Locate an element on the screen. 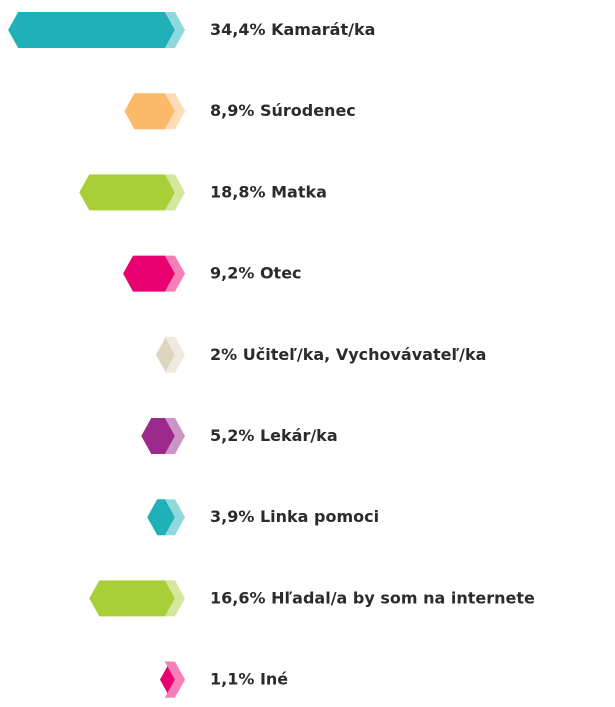  value-label: 5,2% is located at coordinates (232, 435).